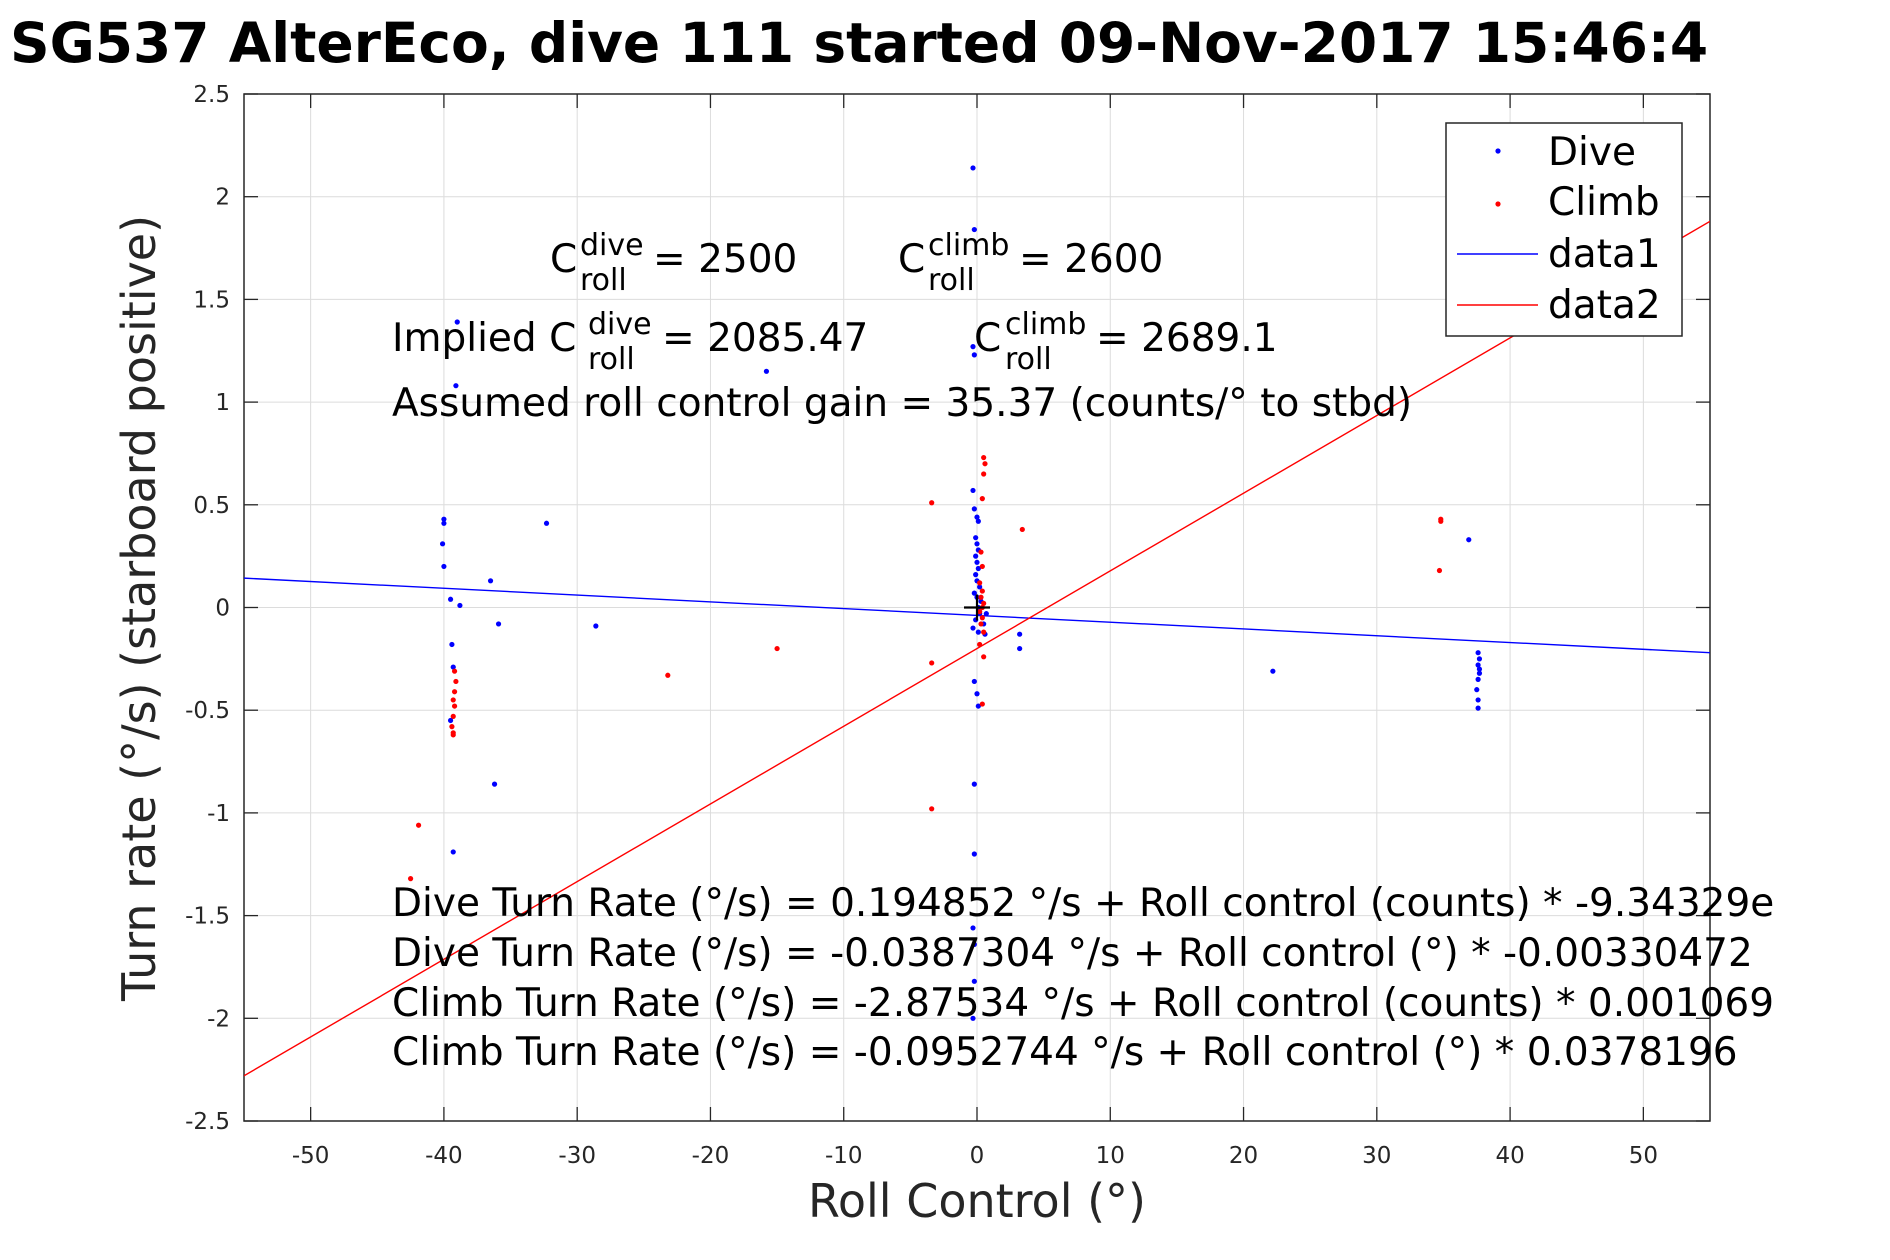 This screenshot has height=1260, width=1890. I want to click on c-dive-sup: dive, so click(612, 245).